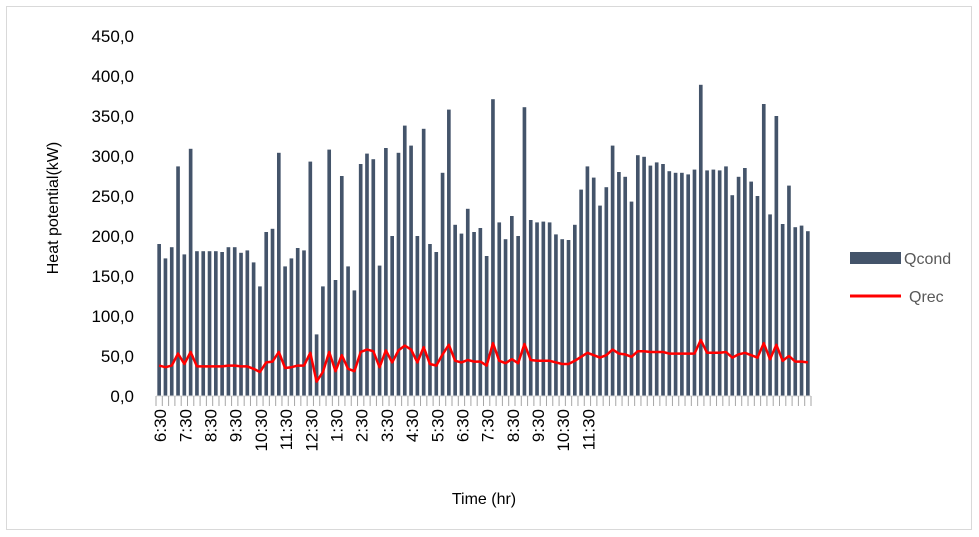  I want to click on x-tick-label: 1:30, so click(337, 425).